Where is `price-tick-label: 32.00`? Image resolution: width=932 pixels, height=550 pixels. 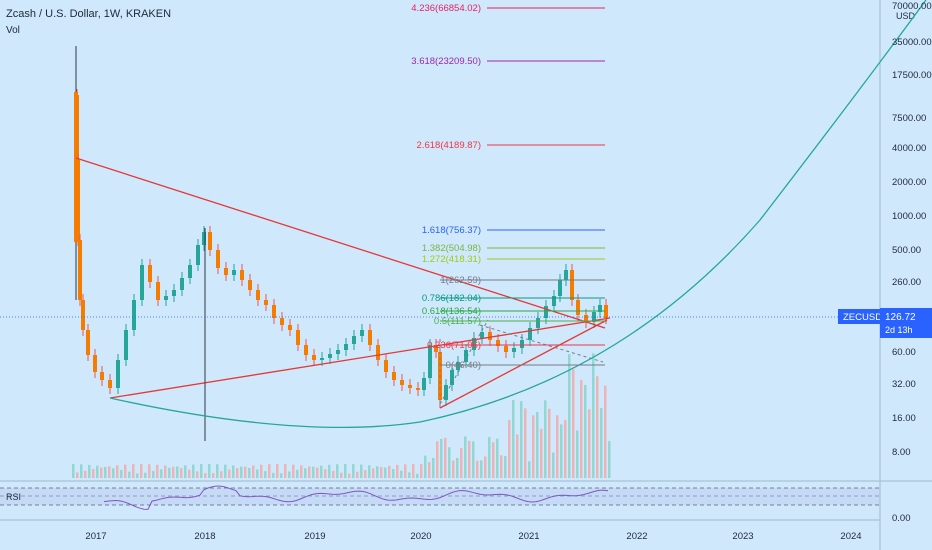 price-tick-label: 32.00 is located at coordinates (904, 384).